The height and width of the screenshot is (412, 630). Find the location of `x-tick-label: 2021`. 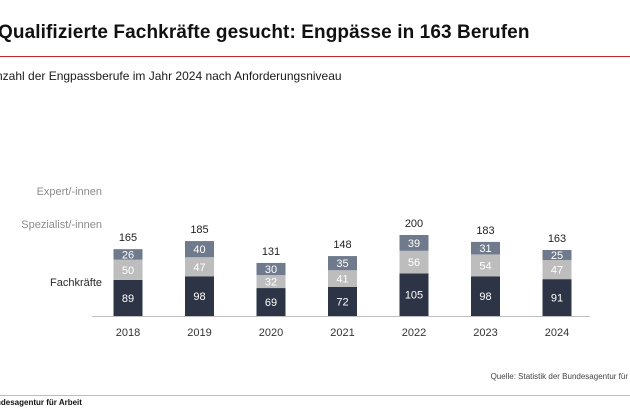

x-tick-label: 2021 is located at coordinates (342, 333).